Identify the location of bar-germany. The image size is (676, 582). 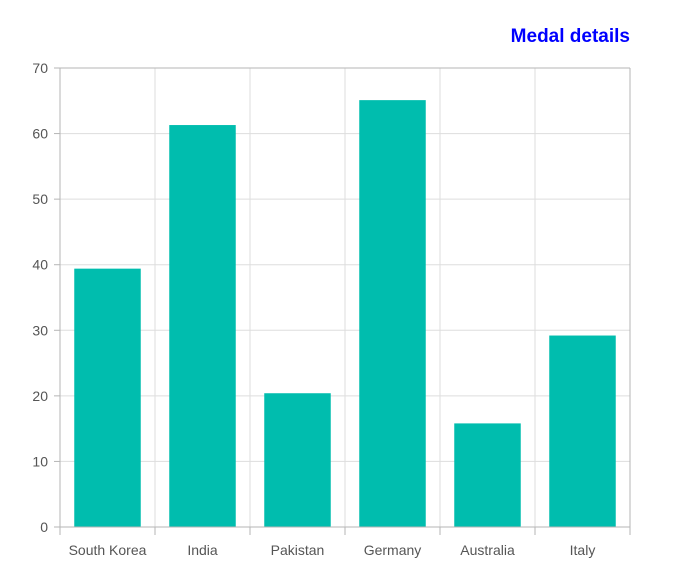
(392, 313).